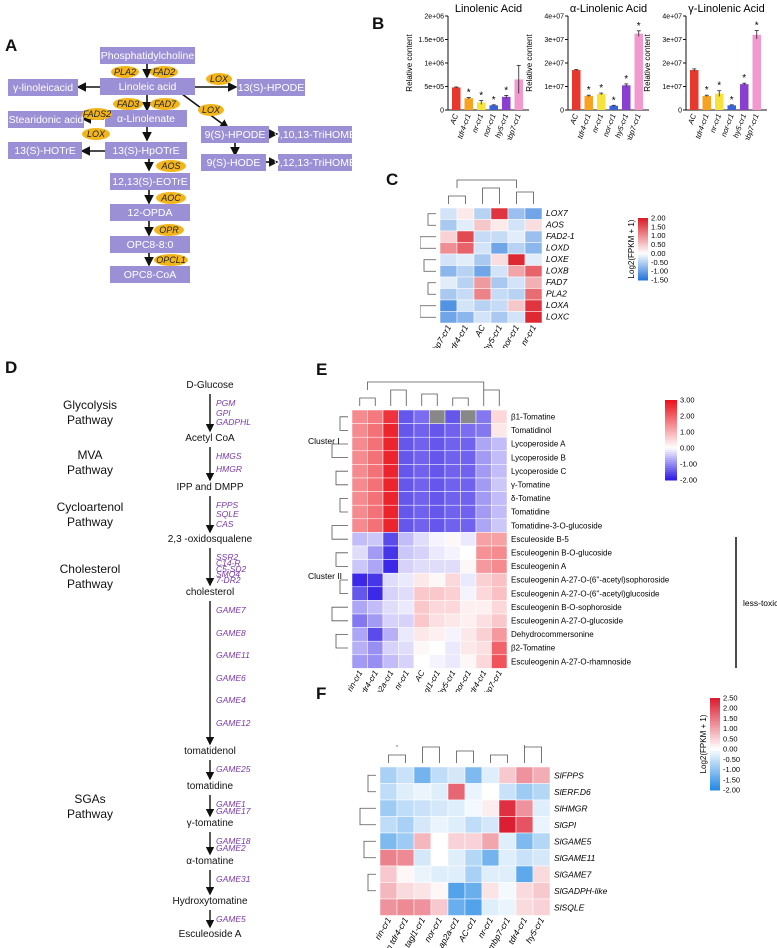 The width and height of the screenshot is (777, 948). What do you see at coordinates (233, 162) in the screenshot?
I see `node-9s-hode: 9(S)-HODE` at bounding box center [233, 162].